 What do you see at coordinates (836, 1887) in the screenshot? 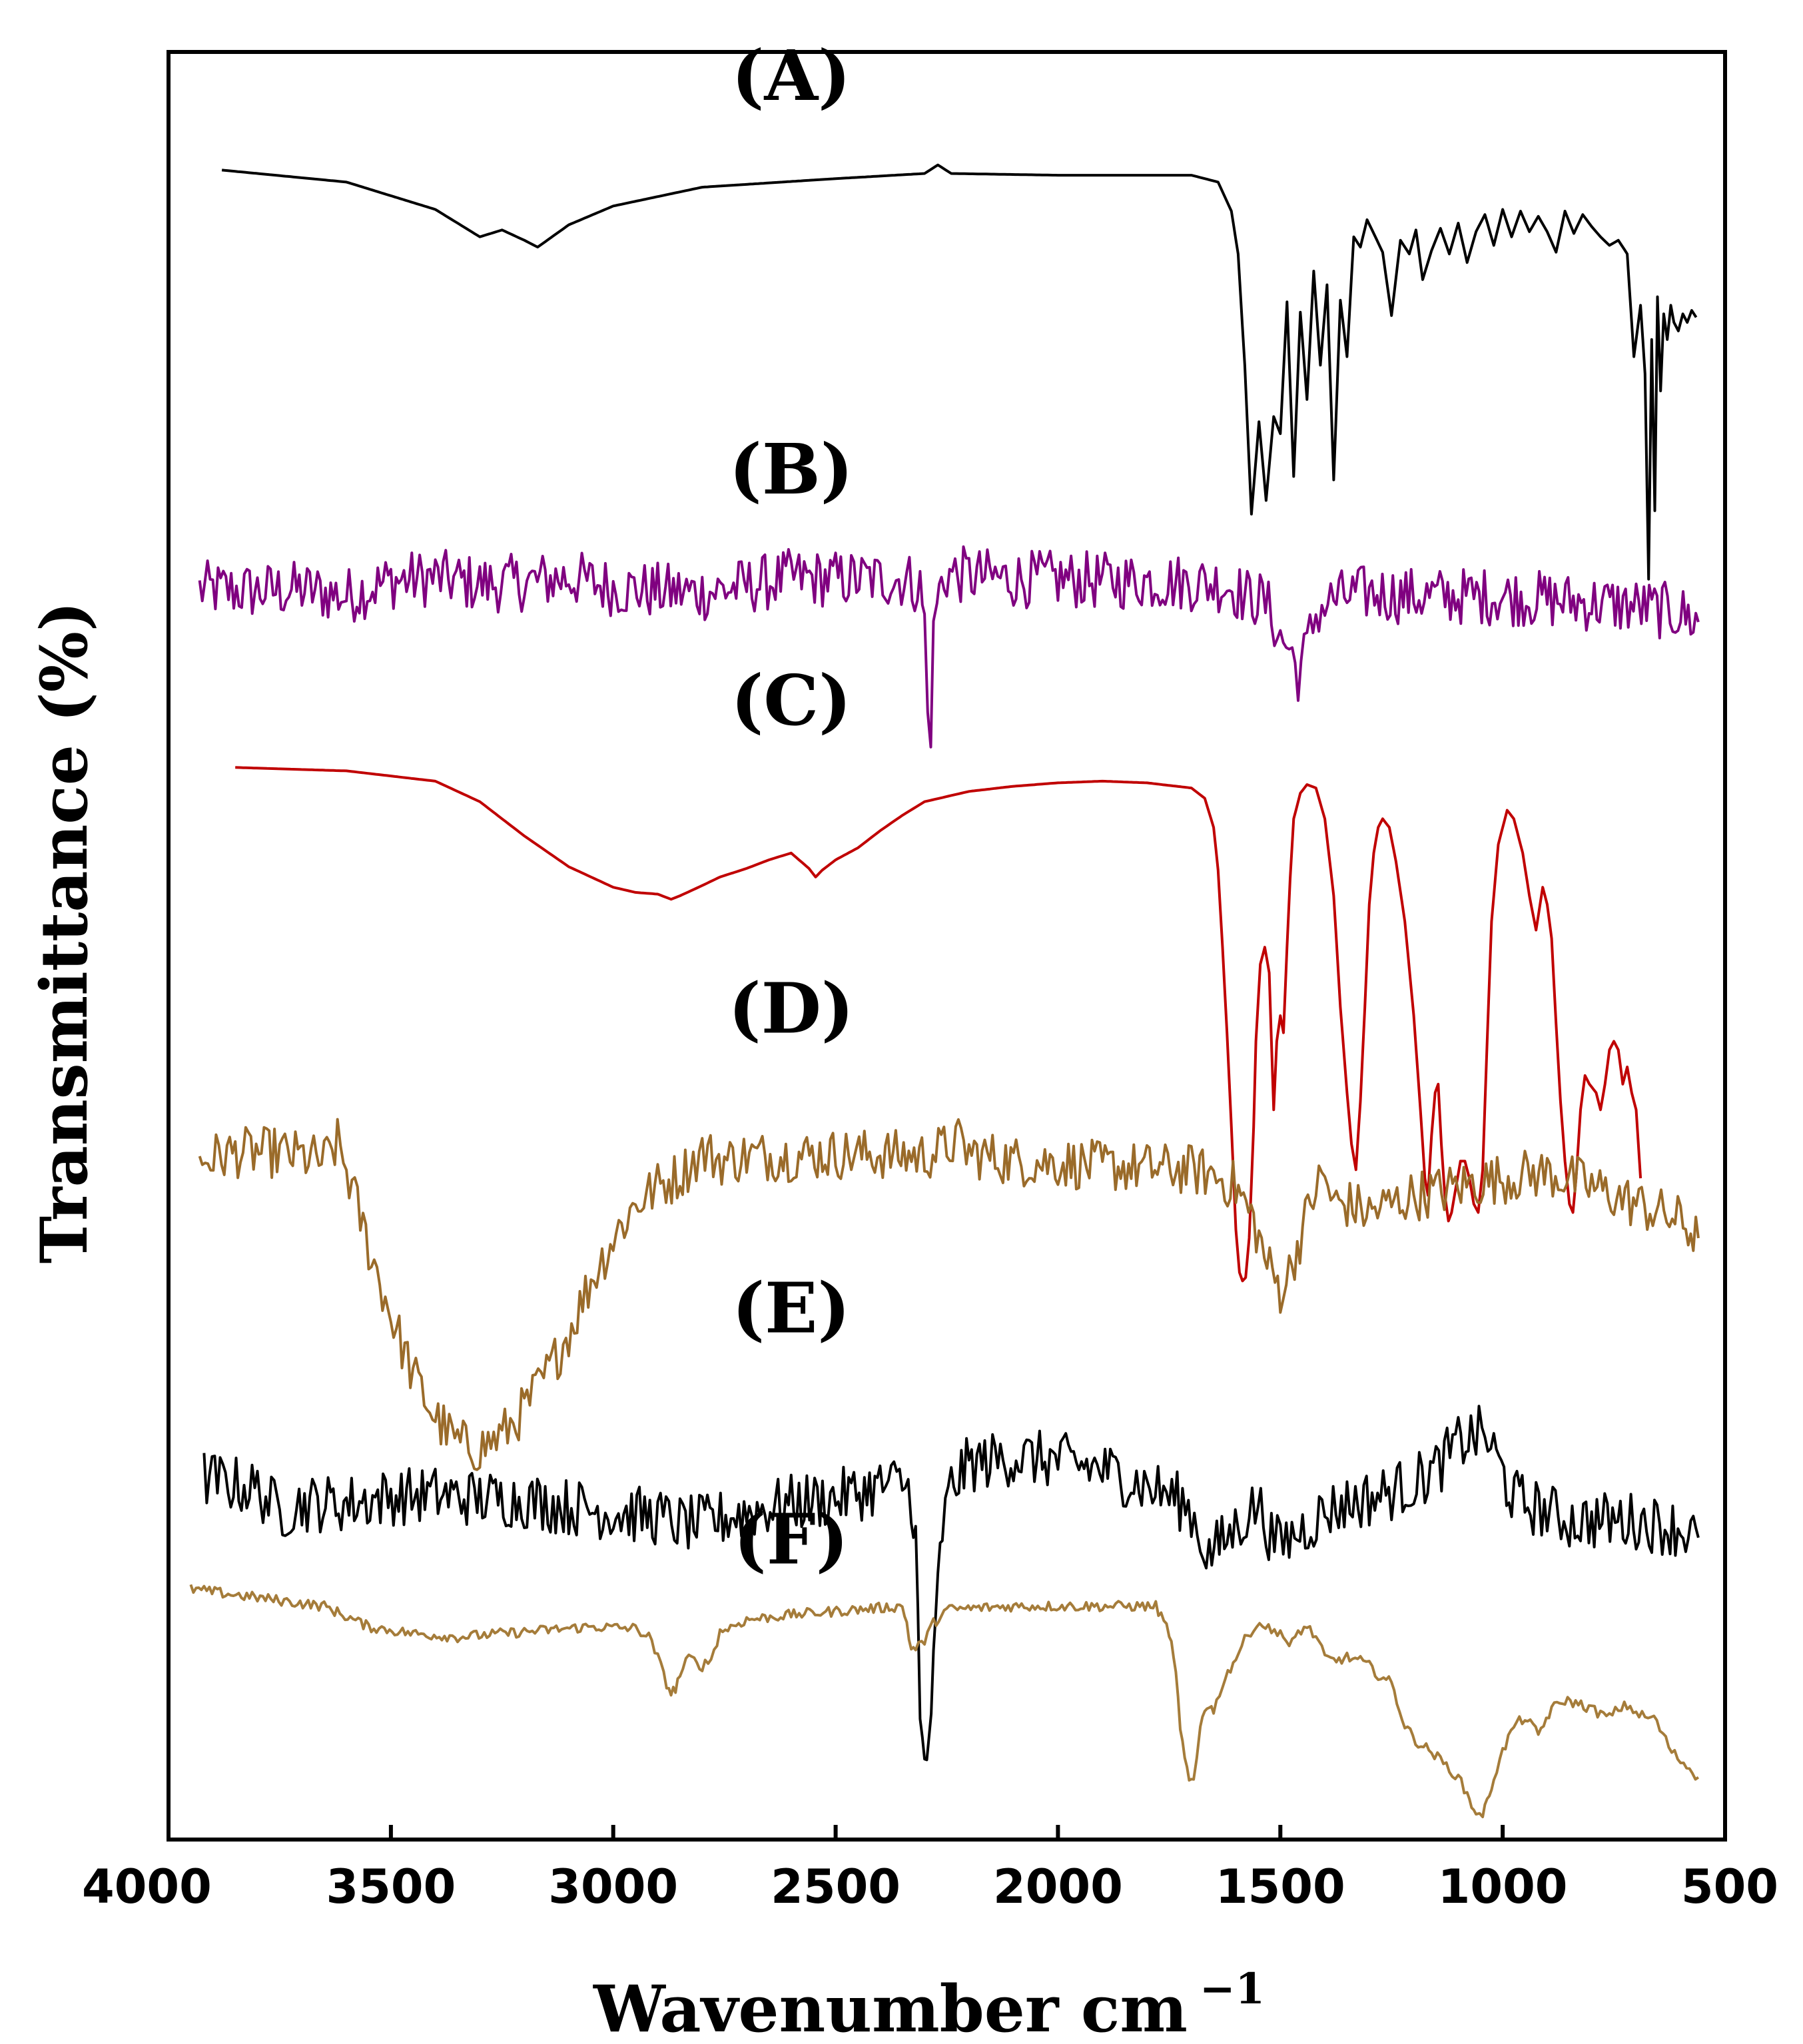
I see `x-tick-label-2500: 2500` at bounding box center [836, 1887].